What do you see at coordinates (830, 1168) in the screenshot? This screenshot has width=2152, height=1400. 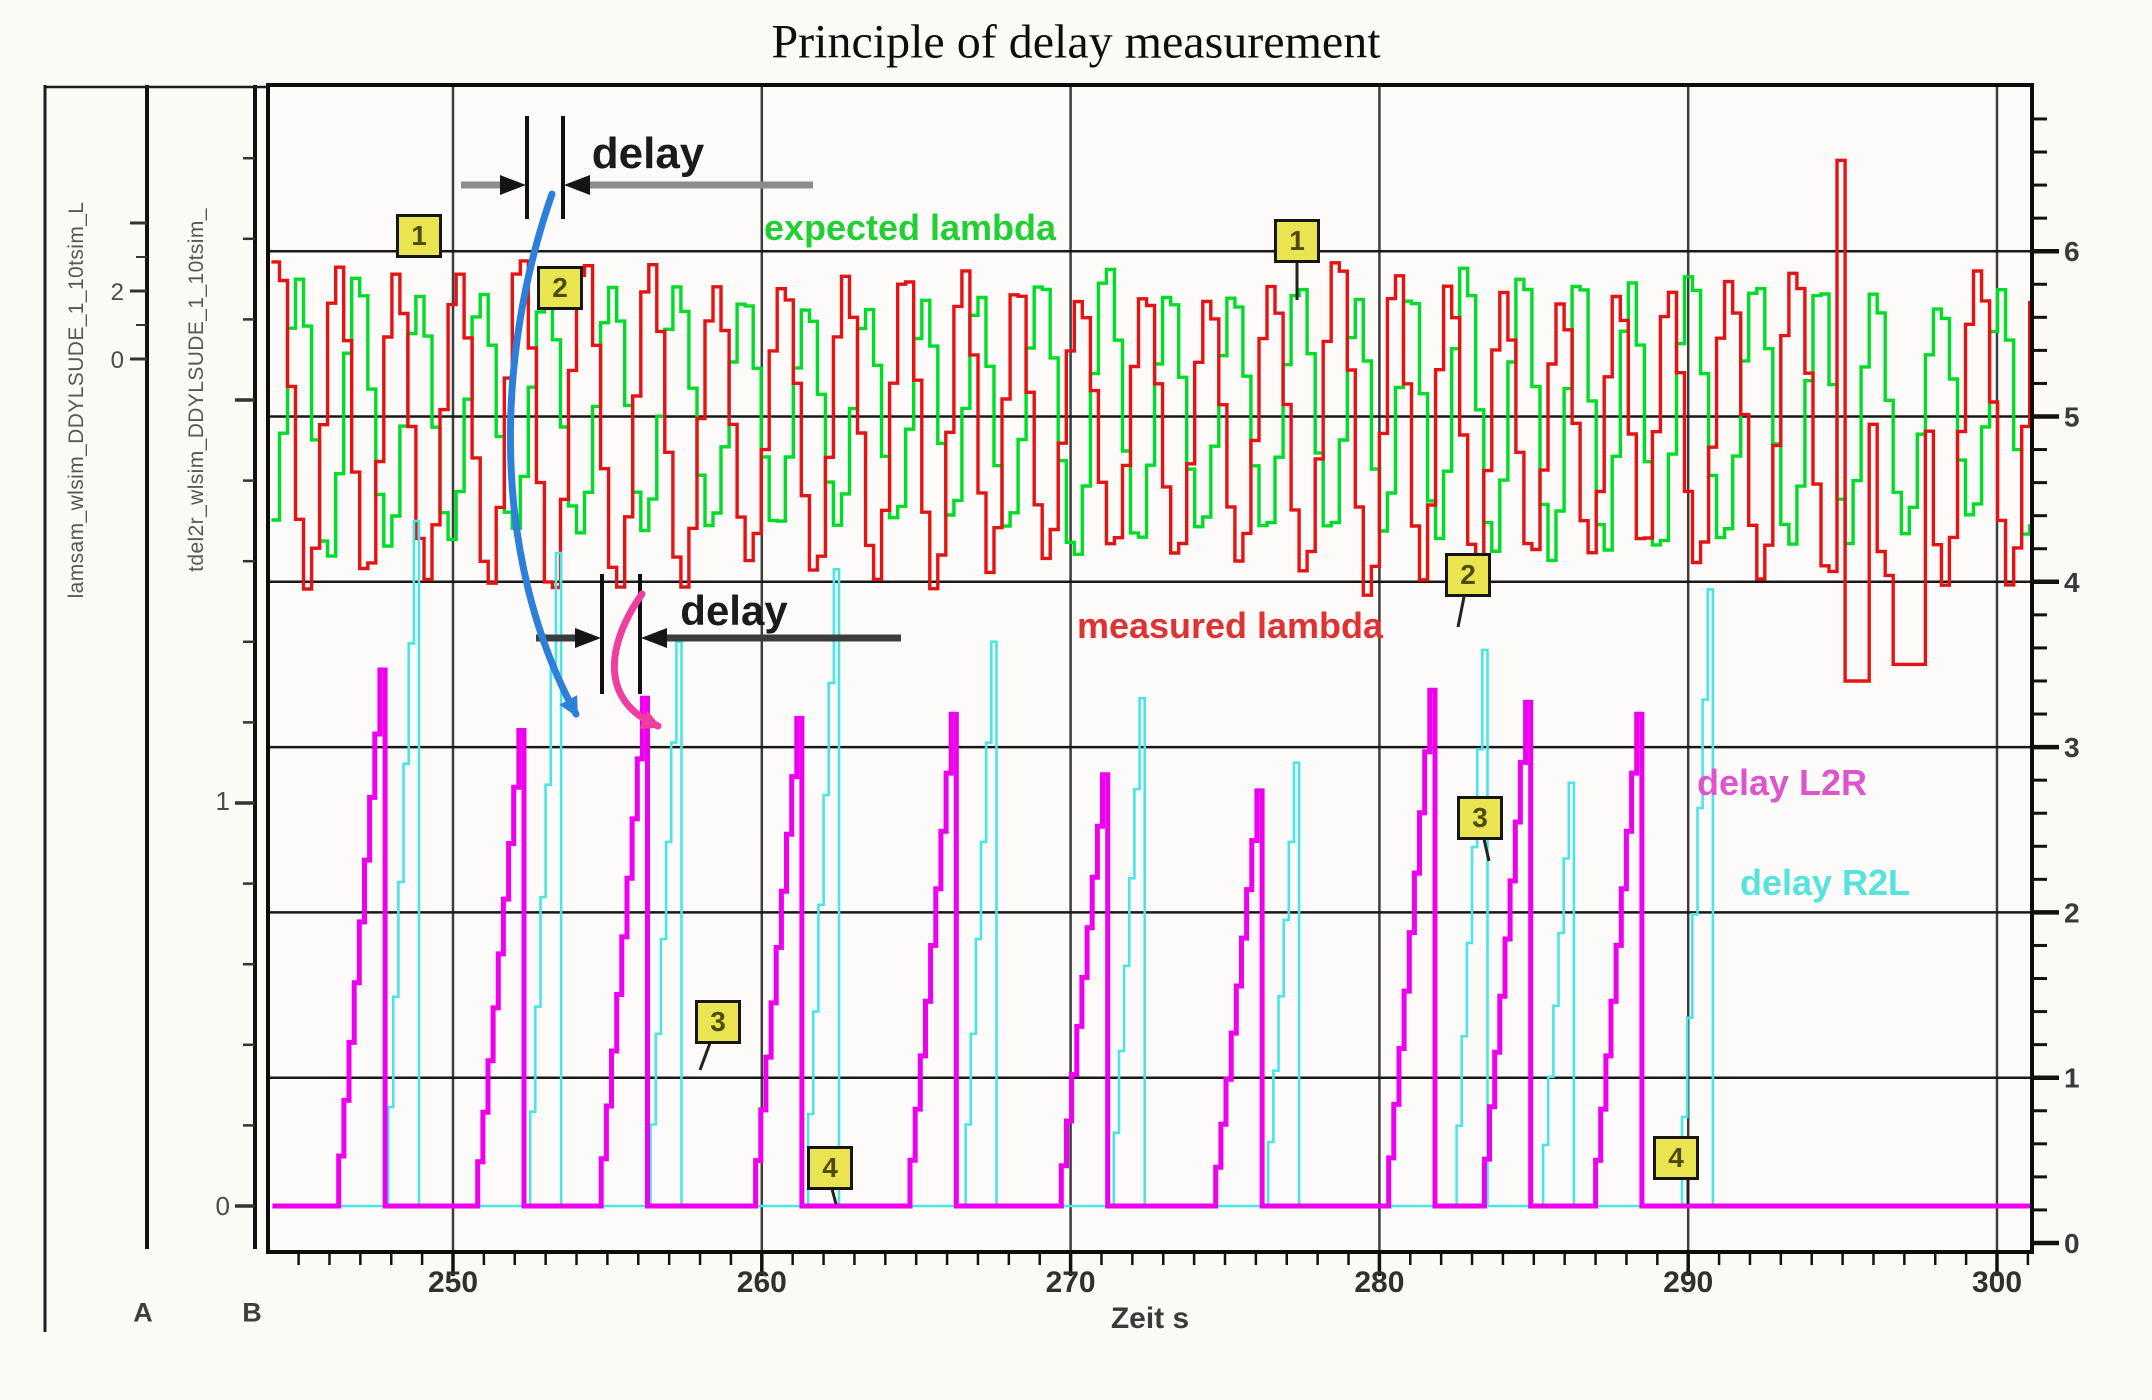 I see `marker-badge-4-5: 4` at bounding box center [830, 1168].